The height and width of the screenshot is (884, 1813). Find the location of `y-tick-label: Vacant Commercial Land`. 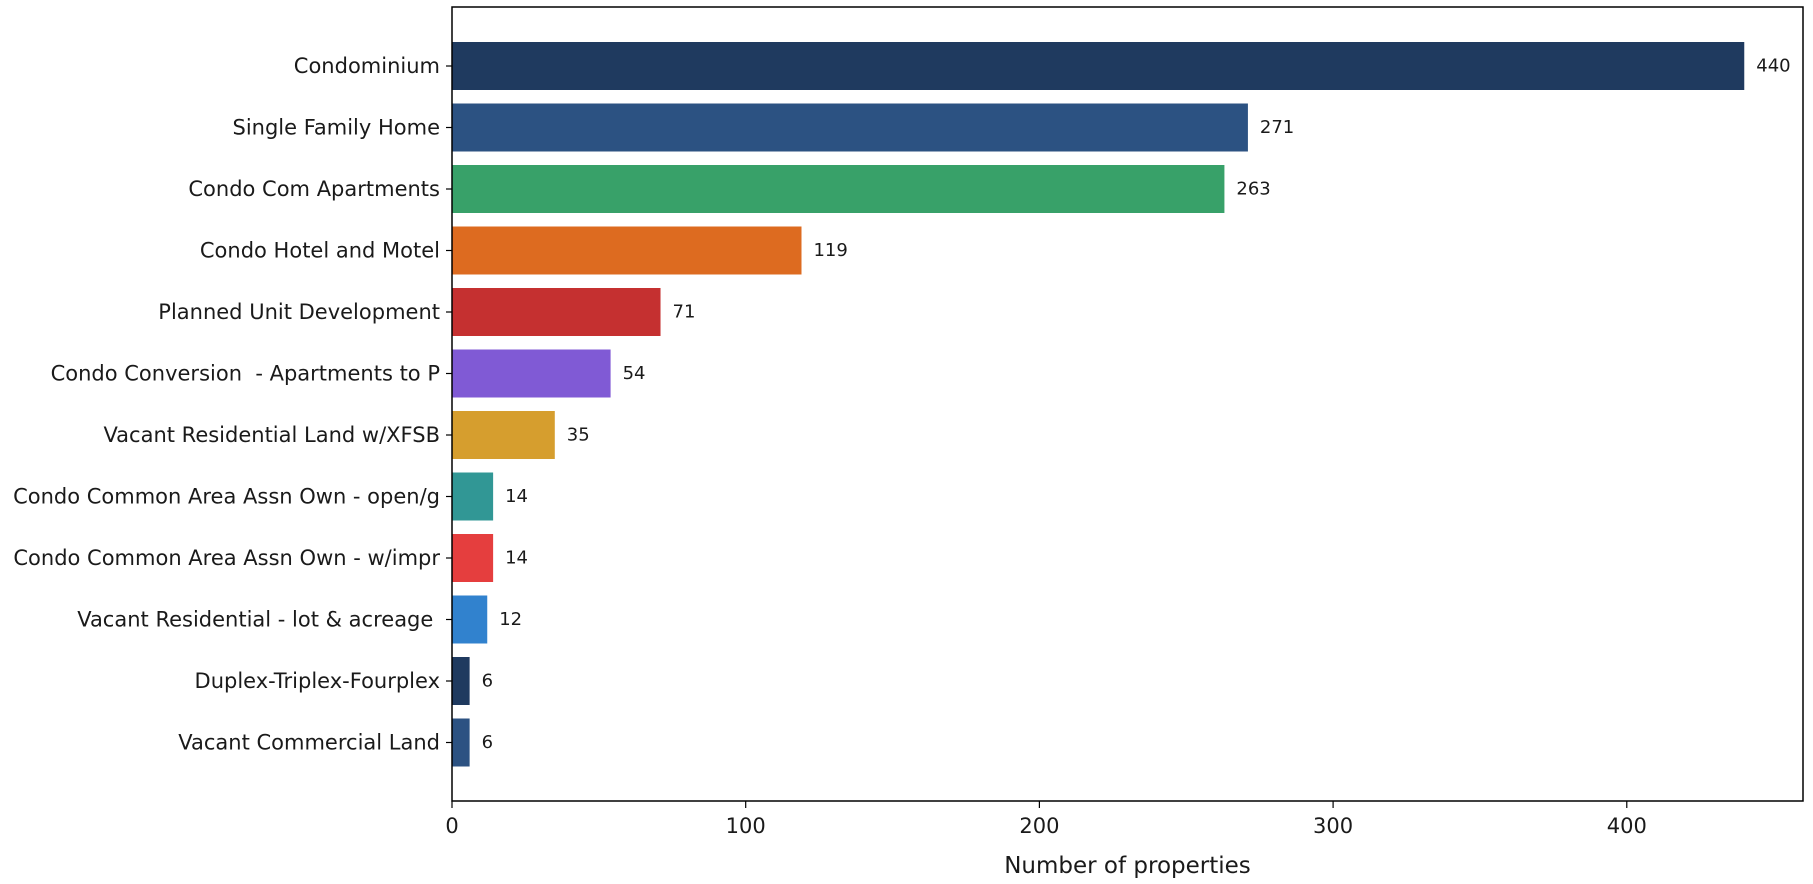

y-tick-label: Vacant Commercial Land is located at coordinates (309, 743).